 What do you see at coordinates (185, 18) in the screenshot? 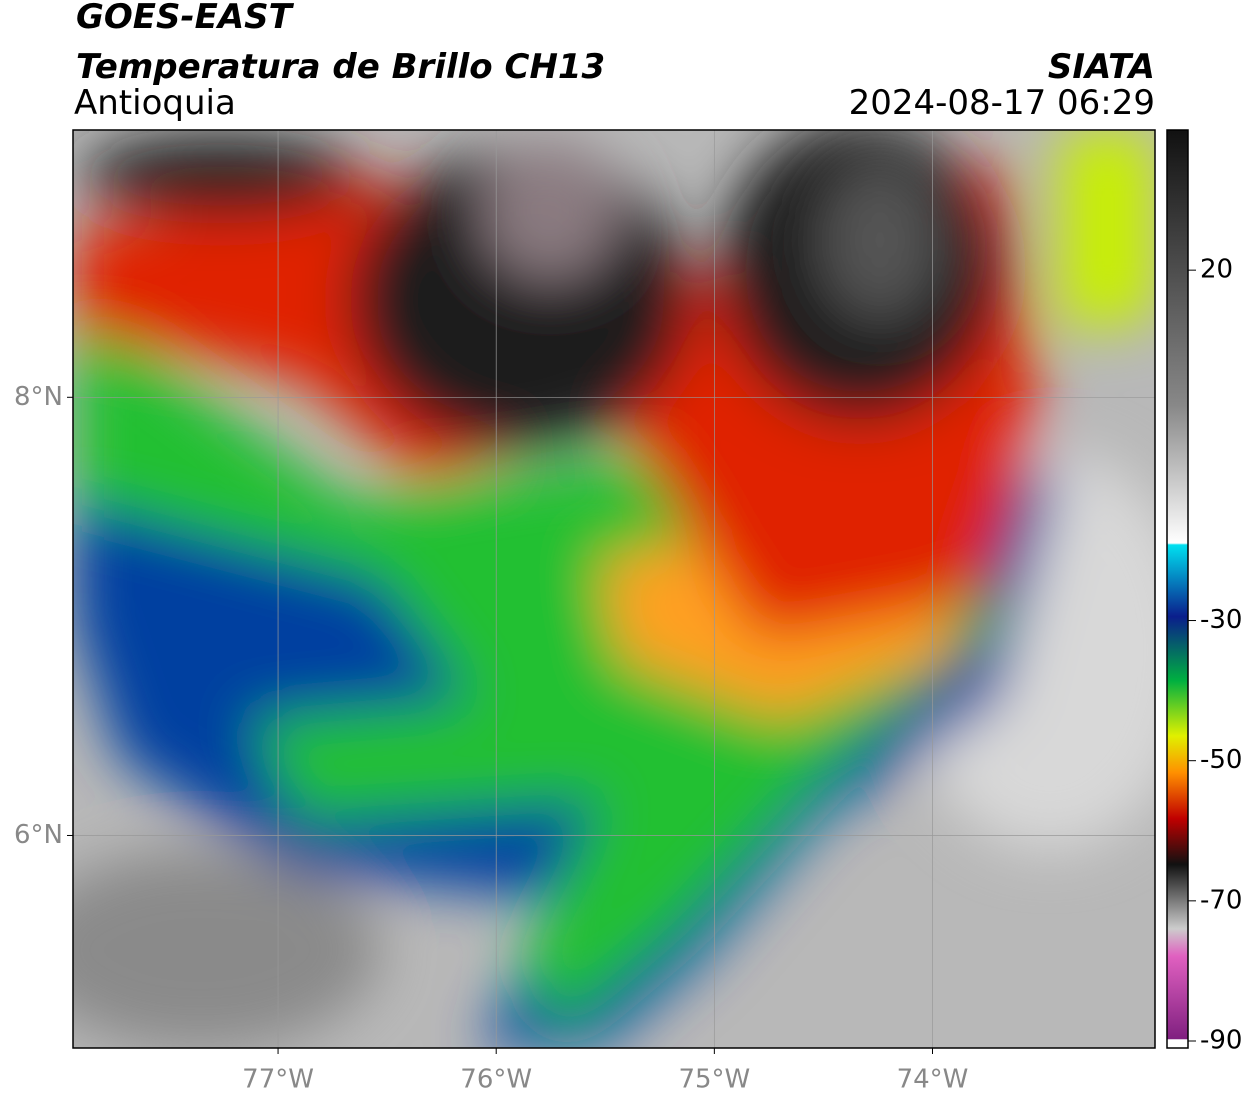
I see `title: GOES-EAST` at bounding box center [185, 18].